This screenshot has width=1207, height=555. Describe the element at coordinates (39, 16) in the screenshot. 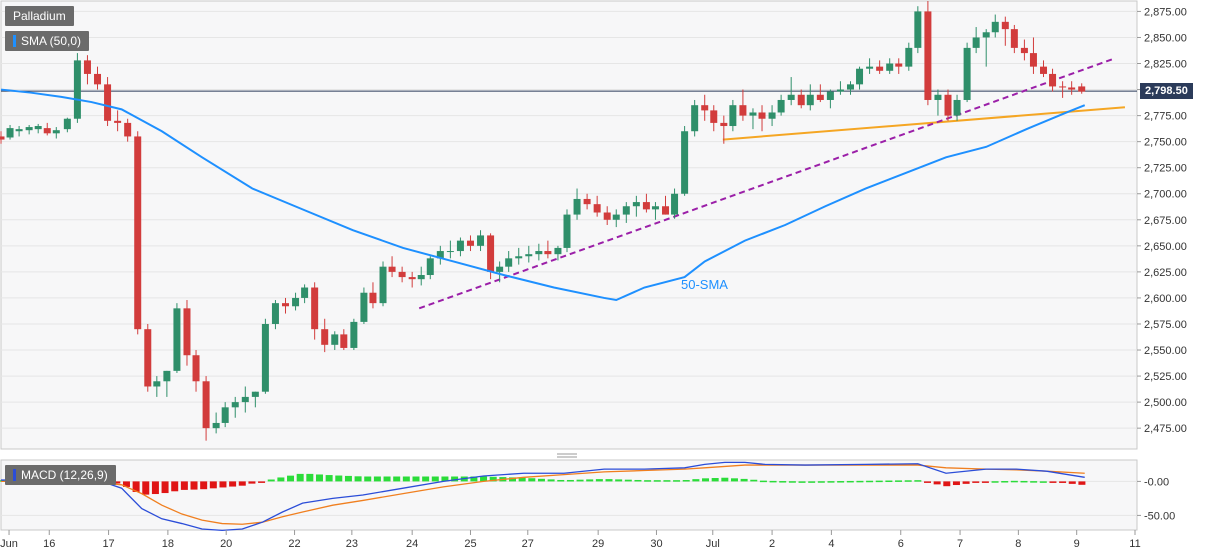

I see `instrument-legend: Palladium` at that location.